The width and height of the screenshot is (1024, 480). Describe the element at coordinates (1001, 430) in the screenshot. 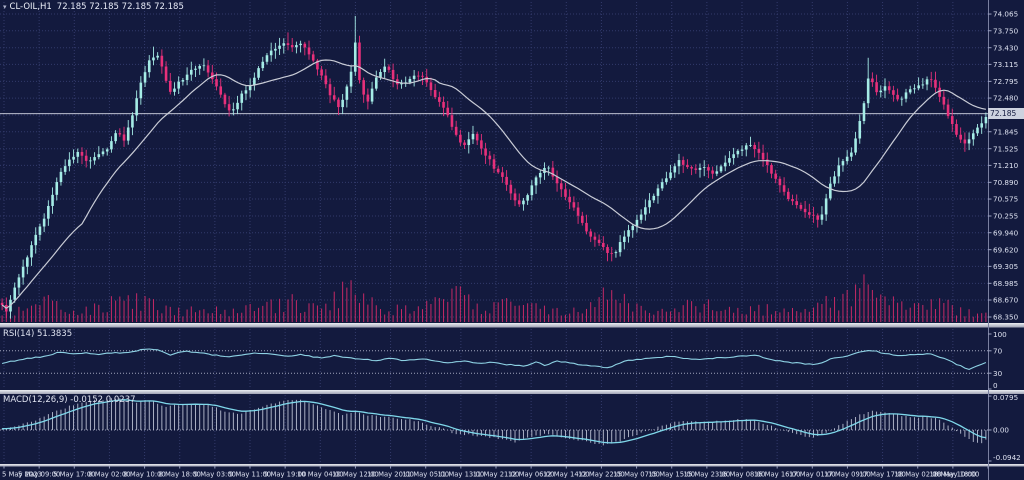

I see `macd-tick-label: 0.00` at that location.